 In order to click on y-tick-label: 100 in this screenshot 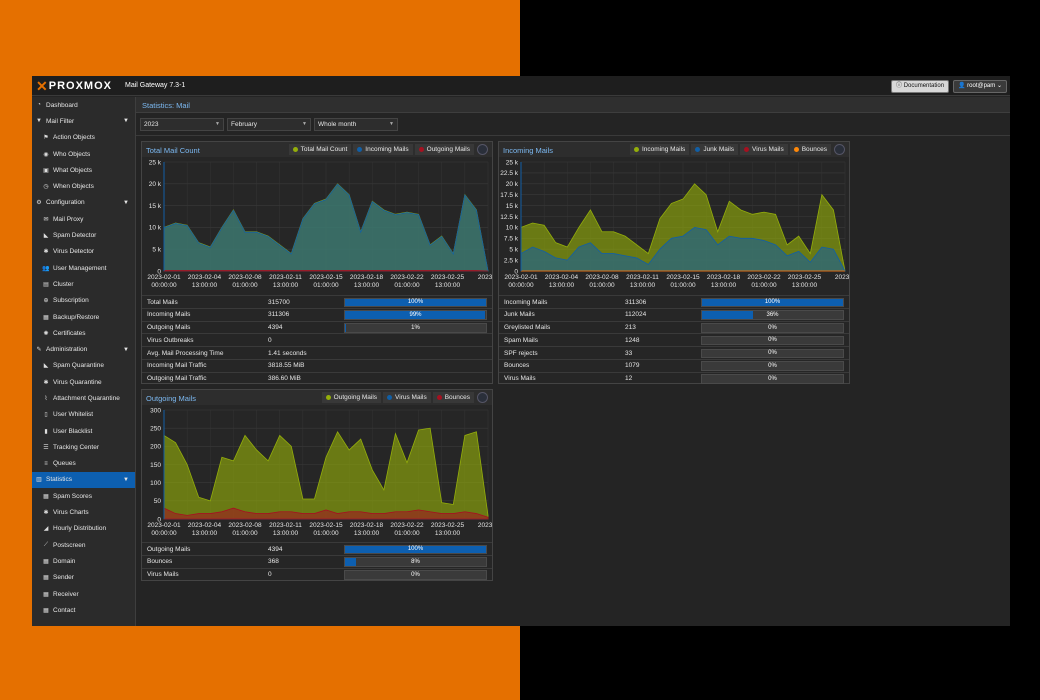, I will do `click(155, 483)`.